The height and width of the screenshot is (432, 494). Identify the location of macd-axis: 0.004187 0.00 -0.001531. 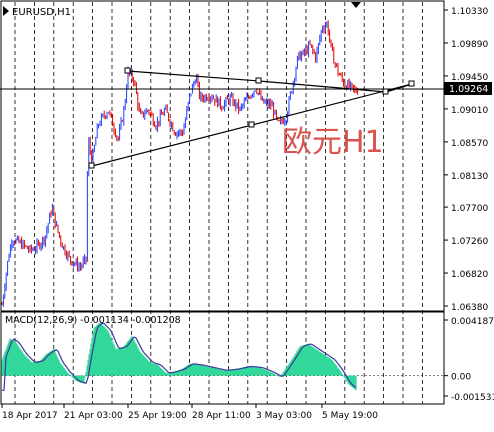
(469, 360).